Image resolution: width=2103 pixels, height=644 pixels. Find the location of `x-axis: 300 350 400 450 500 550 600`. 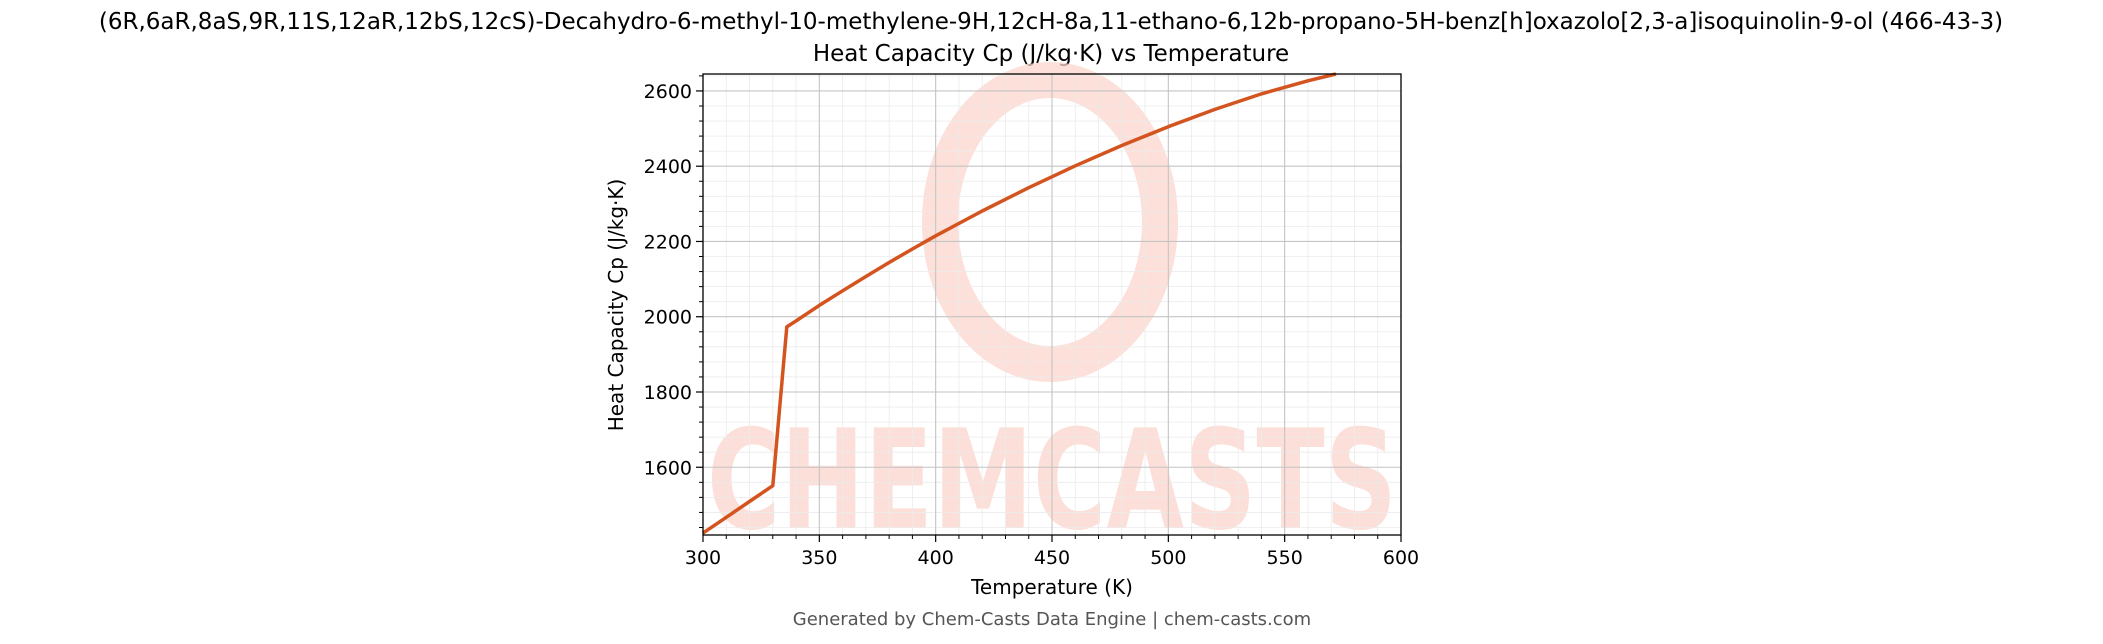

x-axis: 300 350 400 450 500 550 600 is located at coordinates (1052, 552).